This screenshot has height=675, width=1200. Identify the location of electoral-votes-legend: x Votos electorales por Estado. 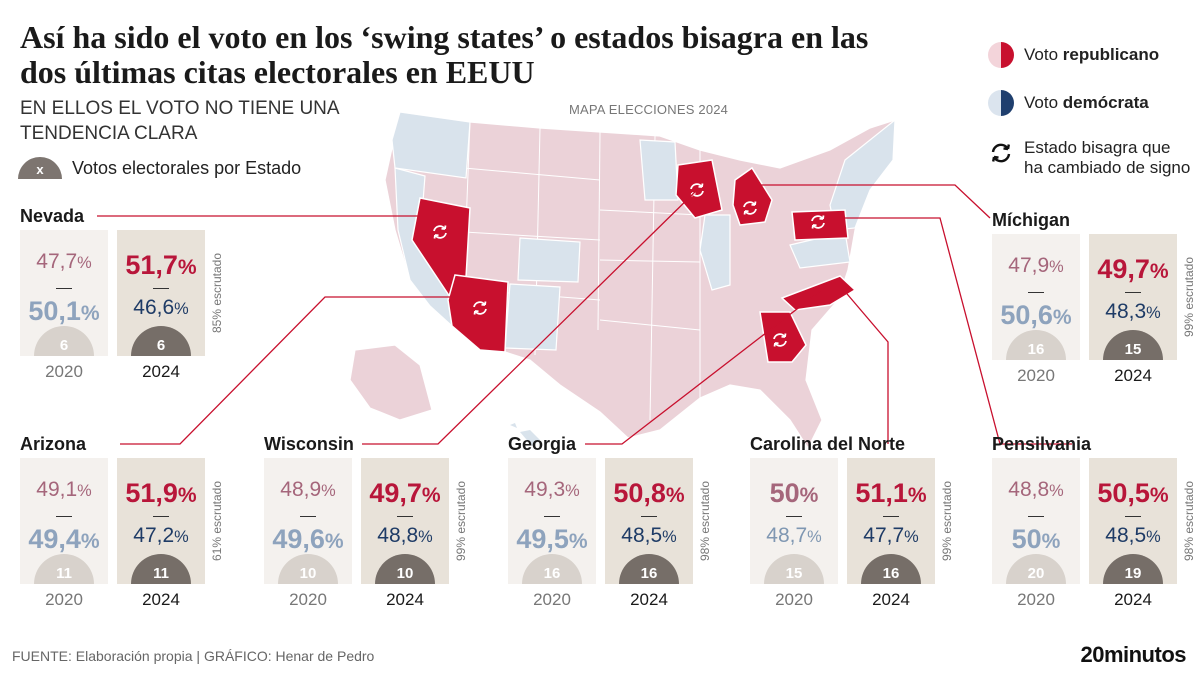
(159, 168).